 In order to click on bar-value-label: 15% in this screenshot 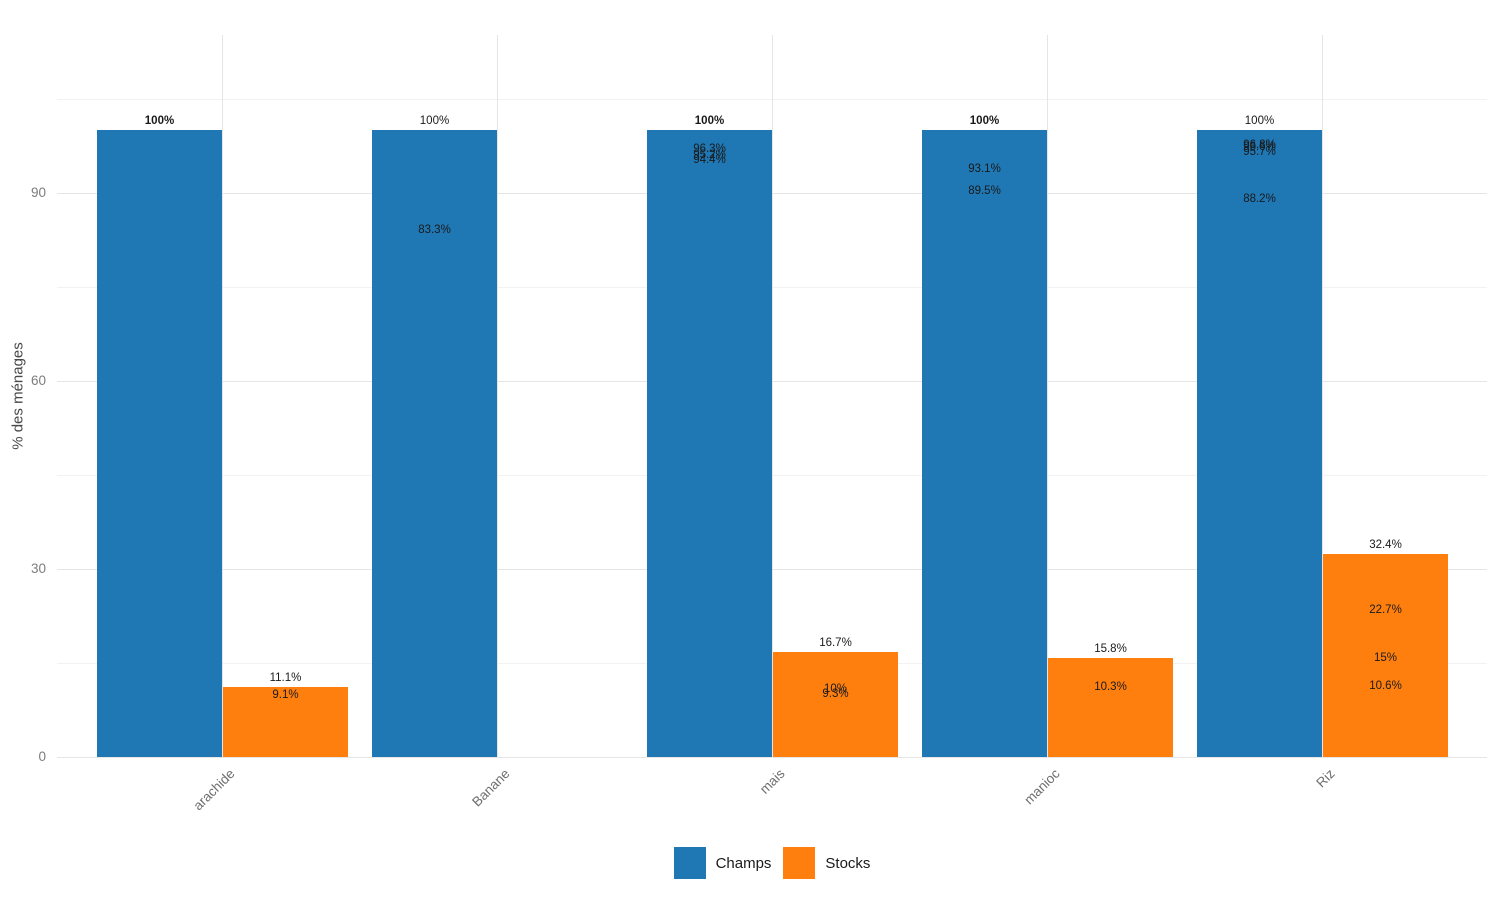, I will do `click(1385, 657)`.